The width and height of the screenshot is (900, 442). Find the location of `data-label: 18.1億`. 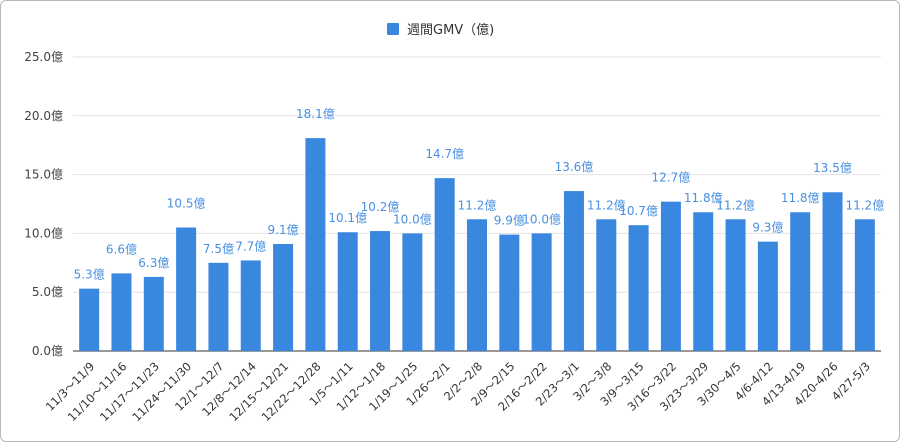

data-label: 18.1億 is located at coordinates (315, 114).